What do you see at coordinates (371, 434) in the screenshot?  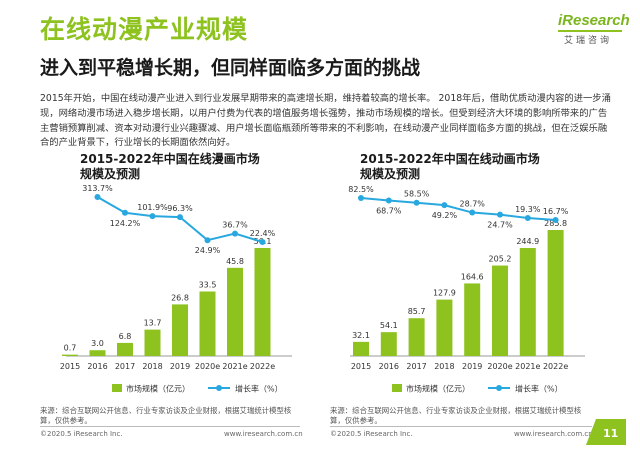 I see `copyright-right: ©2020.5 iResearch Inc.` at bounding box center [371, 434].